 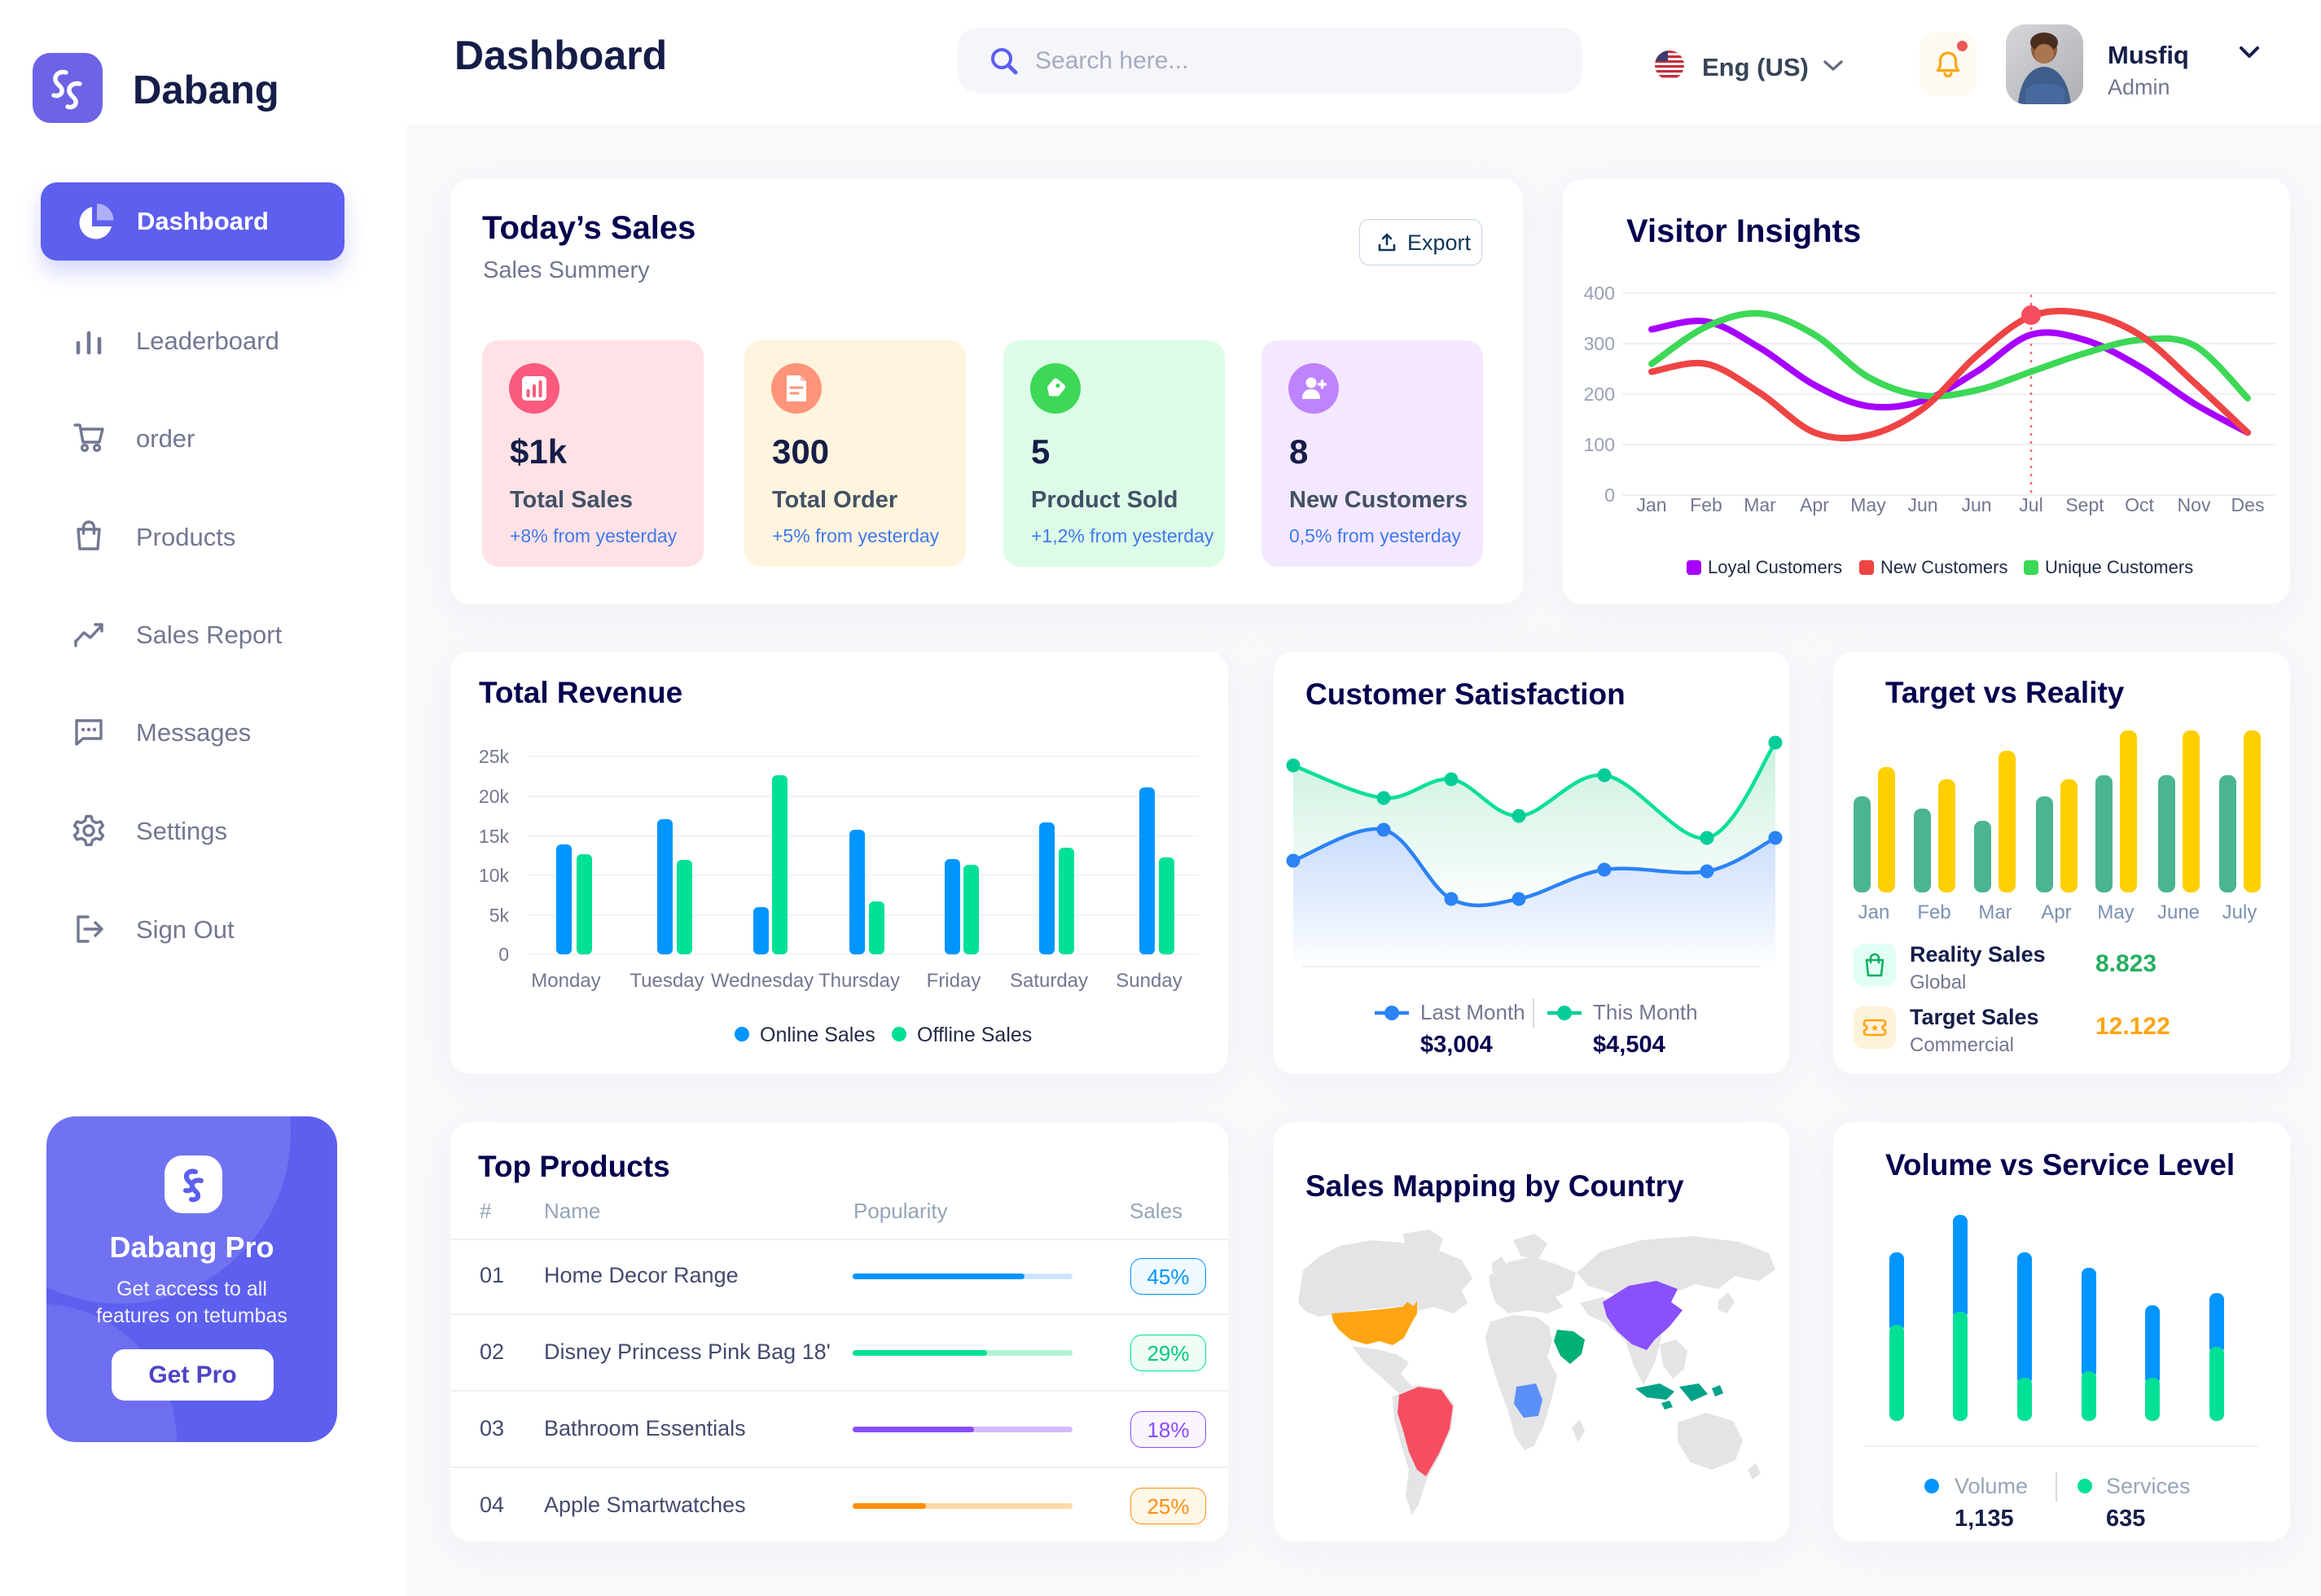 I want to click on svg-text: Sunday, so click(x=1149, y=981).